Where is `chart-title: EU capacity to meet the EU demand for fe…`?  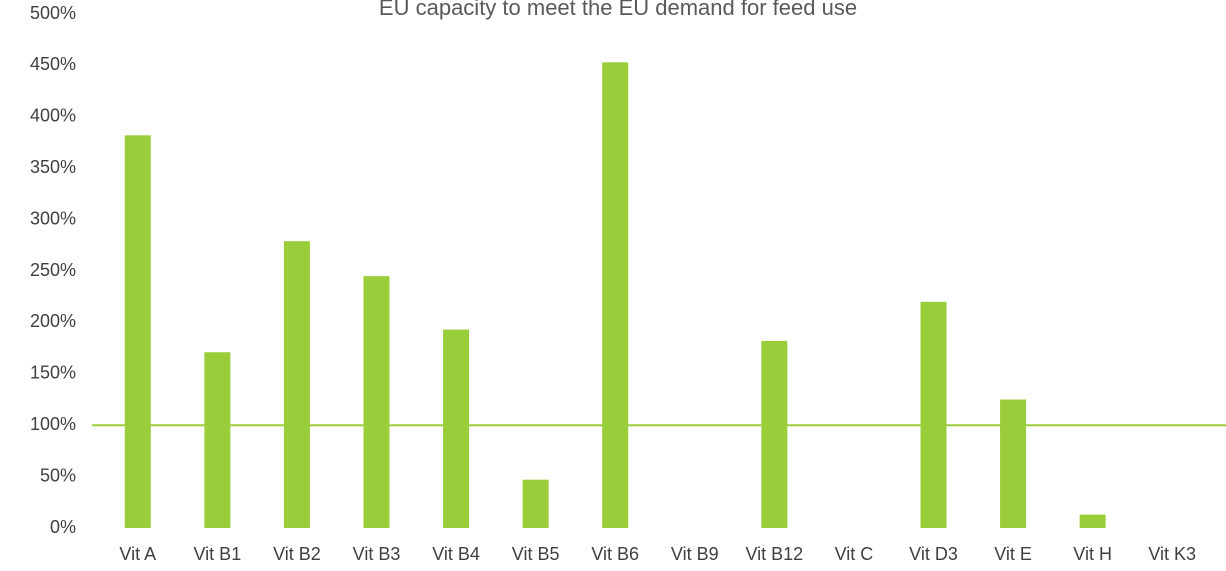 chart-title: EU capacity to meet the EU demand for fe… is located at coordinates (618, 10).